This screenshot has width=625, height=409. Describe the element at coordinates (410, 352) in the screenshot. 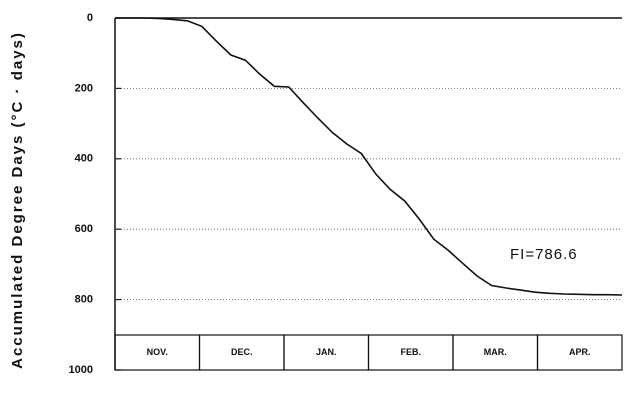

I see `x-tick-label: FEB.` at that location.